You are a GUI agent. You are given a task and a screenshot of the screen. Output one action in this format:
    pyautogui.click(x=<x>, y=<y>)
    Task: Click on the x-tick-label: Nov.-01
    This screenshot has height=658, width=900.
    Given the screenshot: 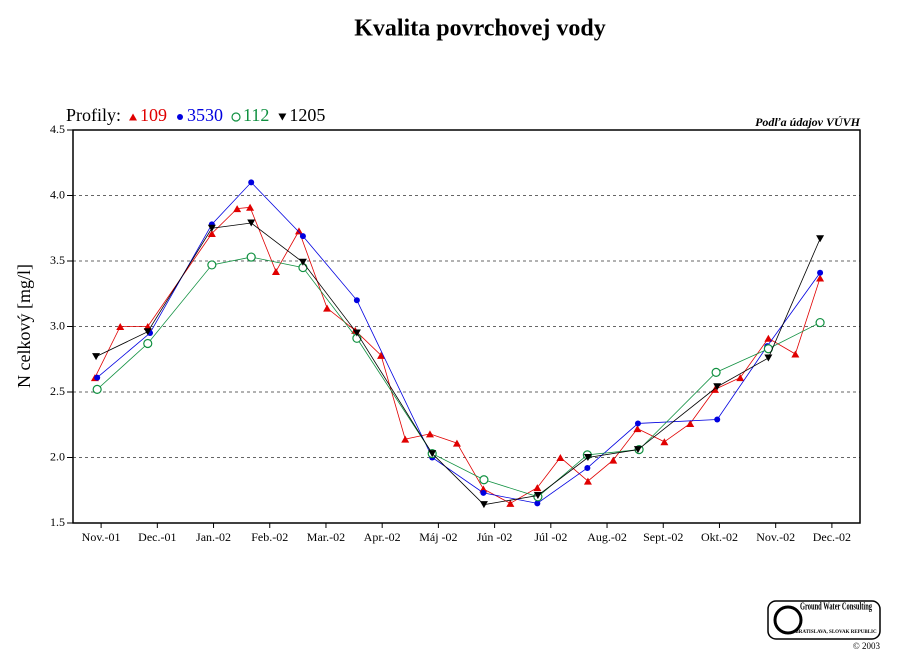 What is the action you would take?
    pyautogui.click(x=101, y=537)
    